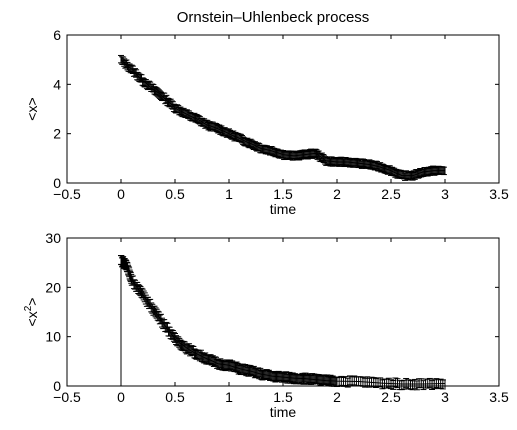 This screenshot has width=517, height=430. What do you see at coordinates (57, 84) in the screenshot?
I see `y-tick-label: 4` at bounding box center [57, 84].